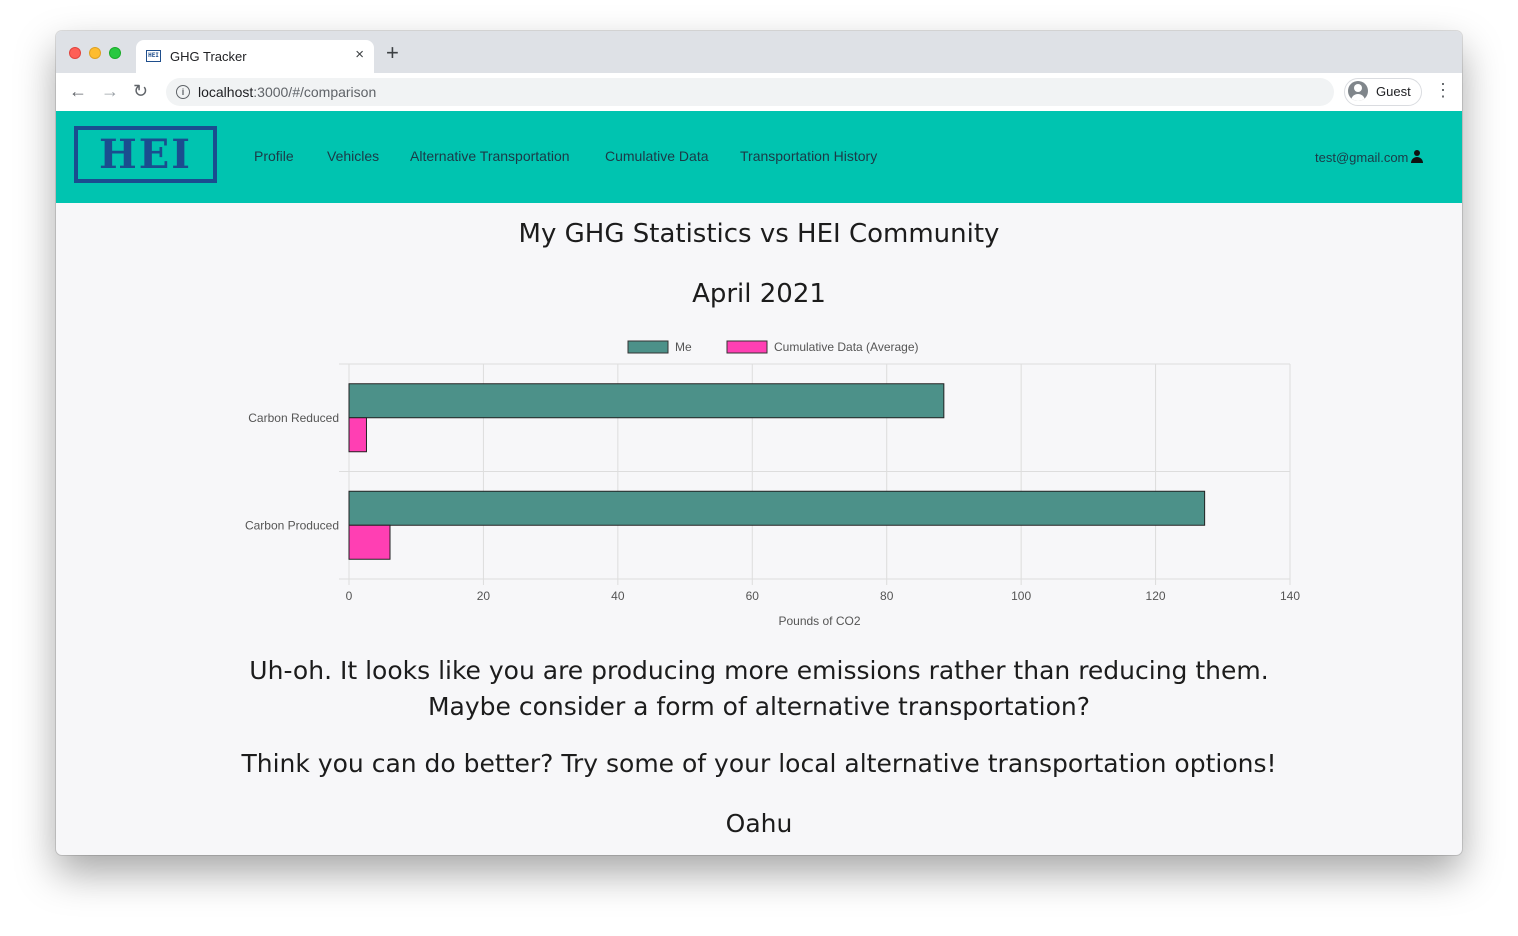 The width and height of the screenshot is (1518, 936). Describe the element at coordinates (887, 596) in the screenshot. I see `x-tick-label: 80` at that location.